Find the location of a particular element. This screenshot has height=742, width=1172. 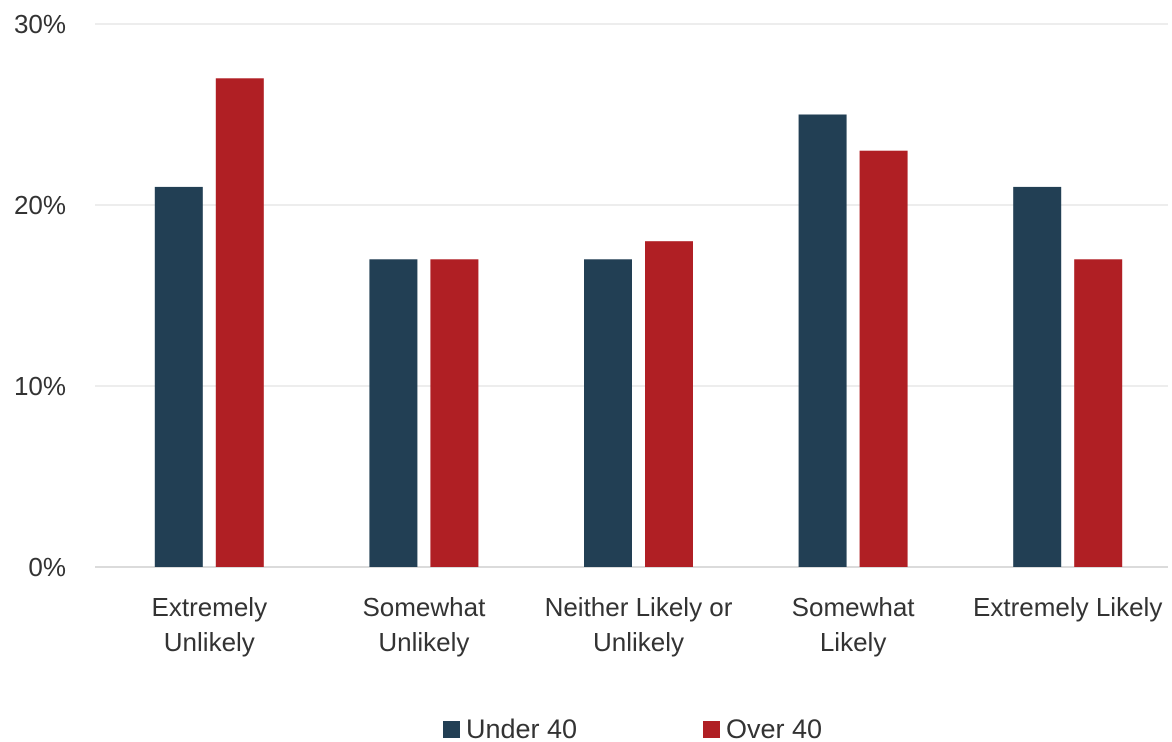

legend: Under 40 Over 40 is located at coordinates (632, 728).